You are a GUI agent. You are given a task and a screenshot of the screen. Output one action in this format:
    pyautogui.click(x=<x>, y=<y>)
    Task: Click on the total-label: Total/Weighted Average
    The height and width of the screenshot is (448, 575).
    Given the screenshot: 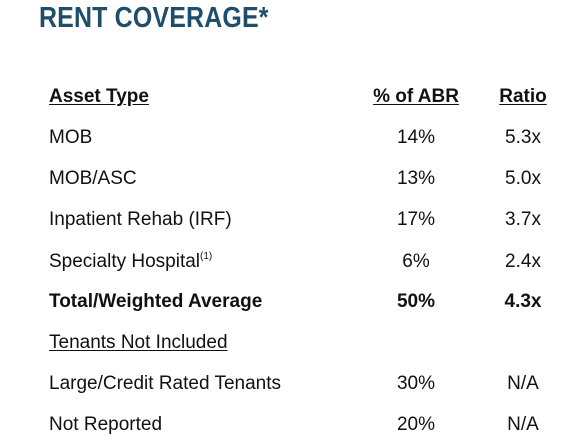 What is the action you would take?
    pyautogui.click(x=156, y=301)
    